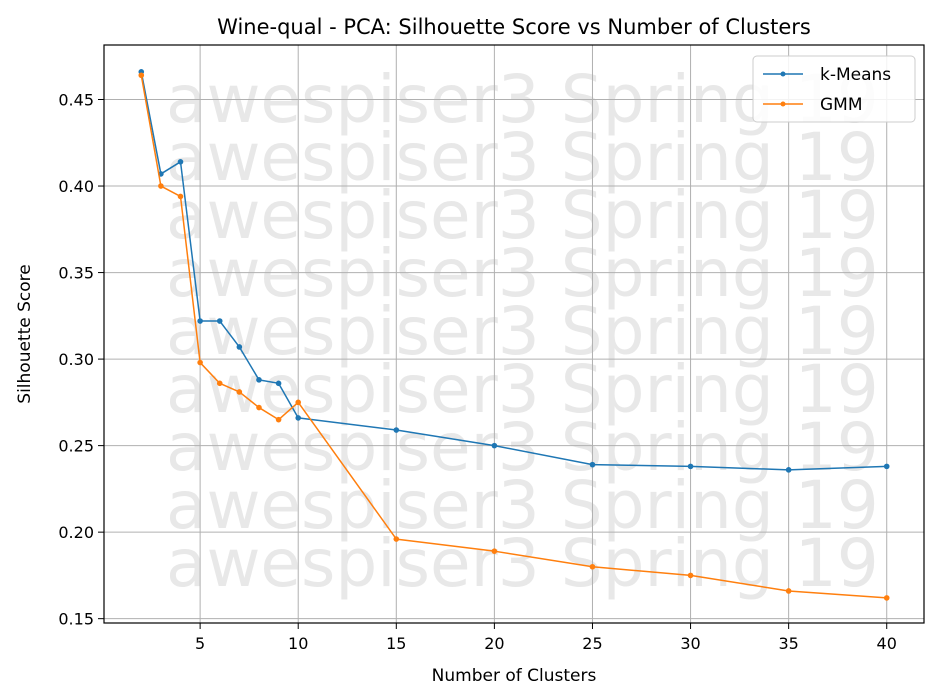 The height and width of the screenshot is (700, 944). I want to click on y-tick-label: 0.35, so click(76, 273).